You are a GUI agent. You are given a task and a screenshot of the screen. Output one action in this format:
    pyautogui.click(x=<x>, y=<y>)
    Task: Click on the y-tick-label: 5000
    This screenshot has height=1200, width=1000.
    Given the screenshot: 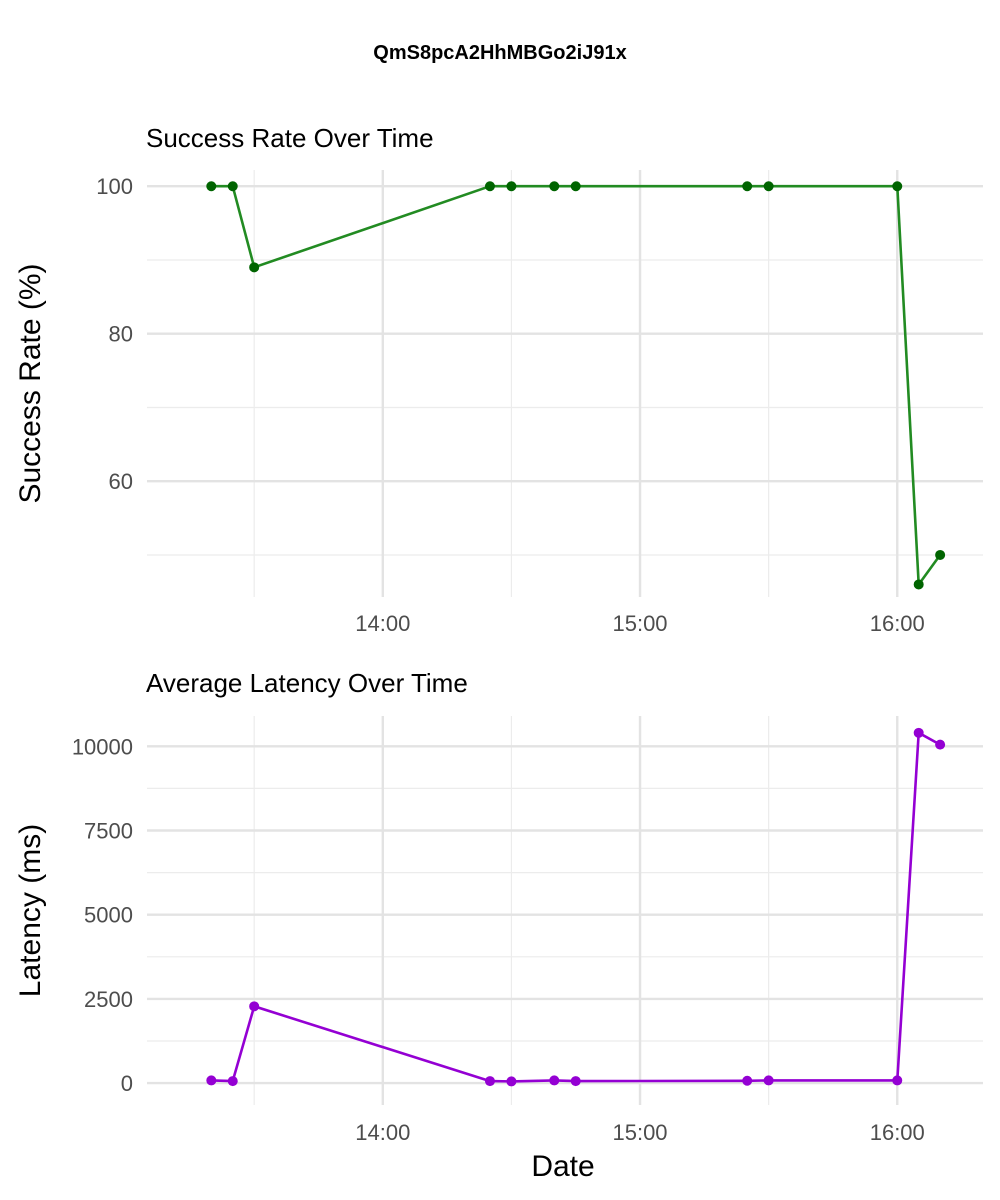 What is the action you would take?
    pyautogui.click(x=108, y=915)
    